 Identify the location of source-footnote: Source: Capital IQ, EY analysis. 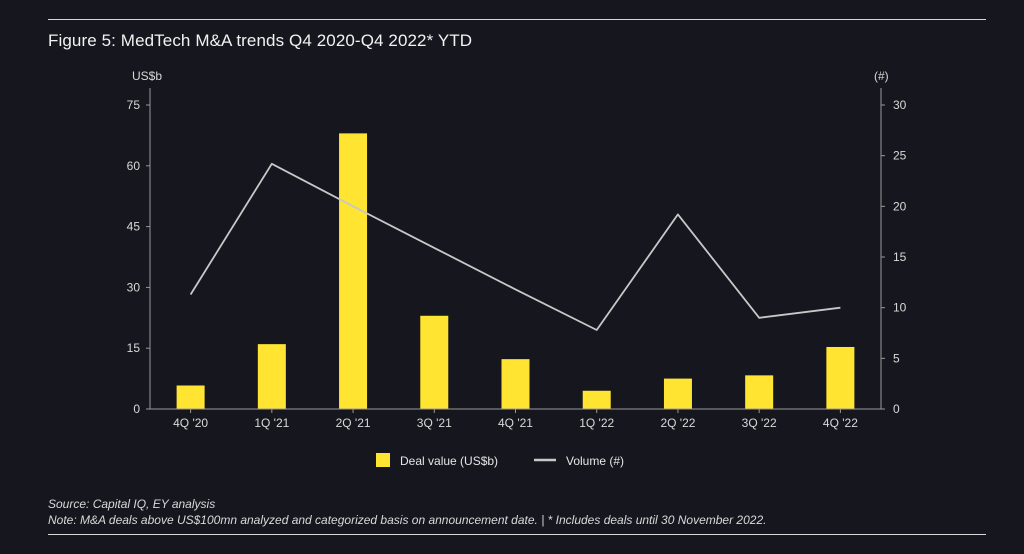
(132, 504).